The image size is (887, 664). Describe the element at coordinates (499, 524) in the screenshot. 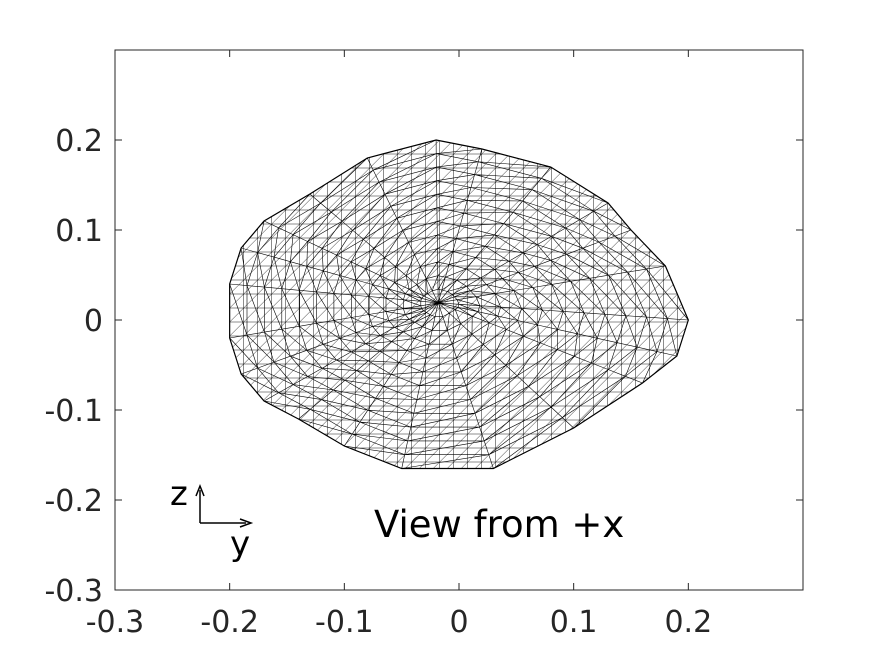

I see `view-annotation: View from +x` at that location.